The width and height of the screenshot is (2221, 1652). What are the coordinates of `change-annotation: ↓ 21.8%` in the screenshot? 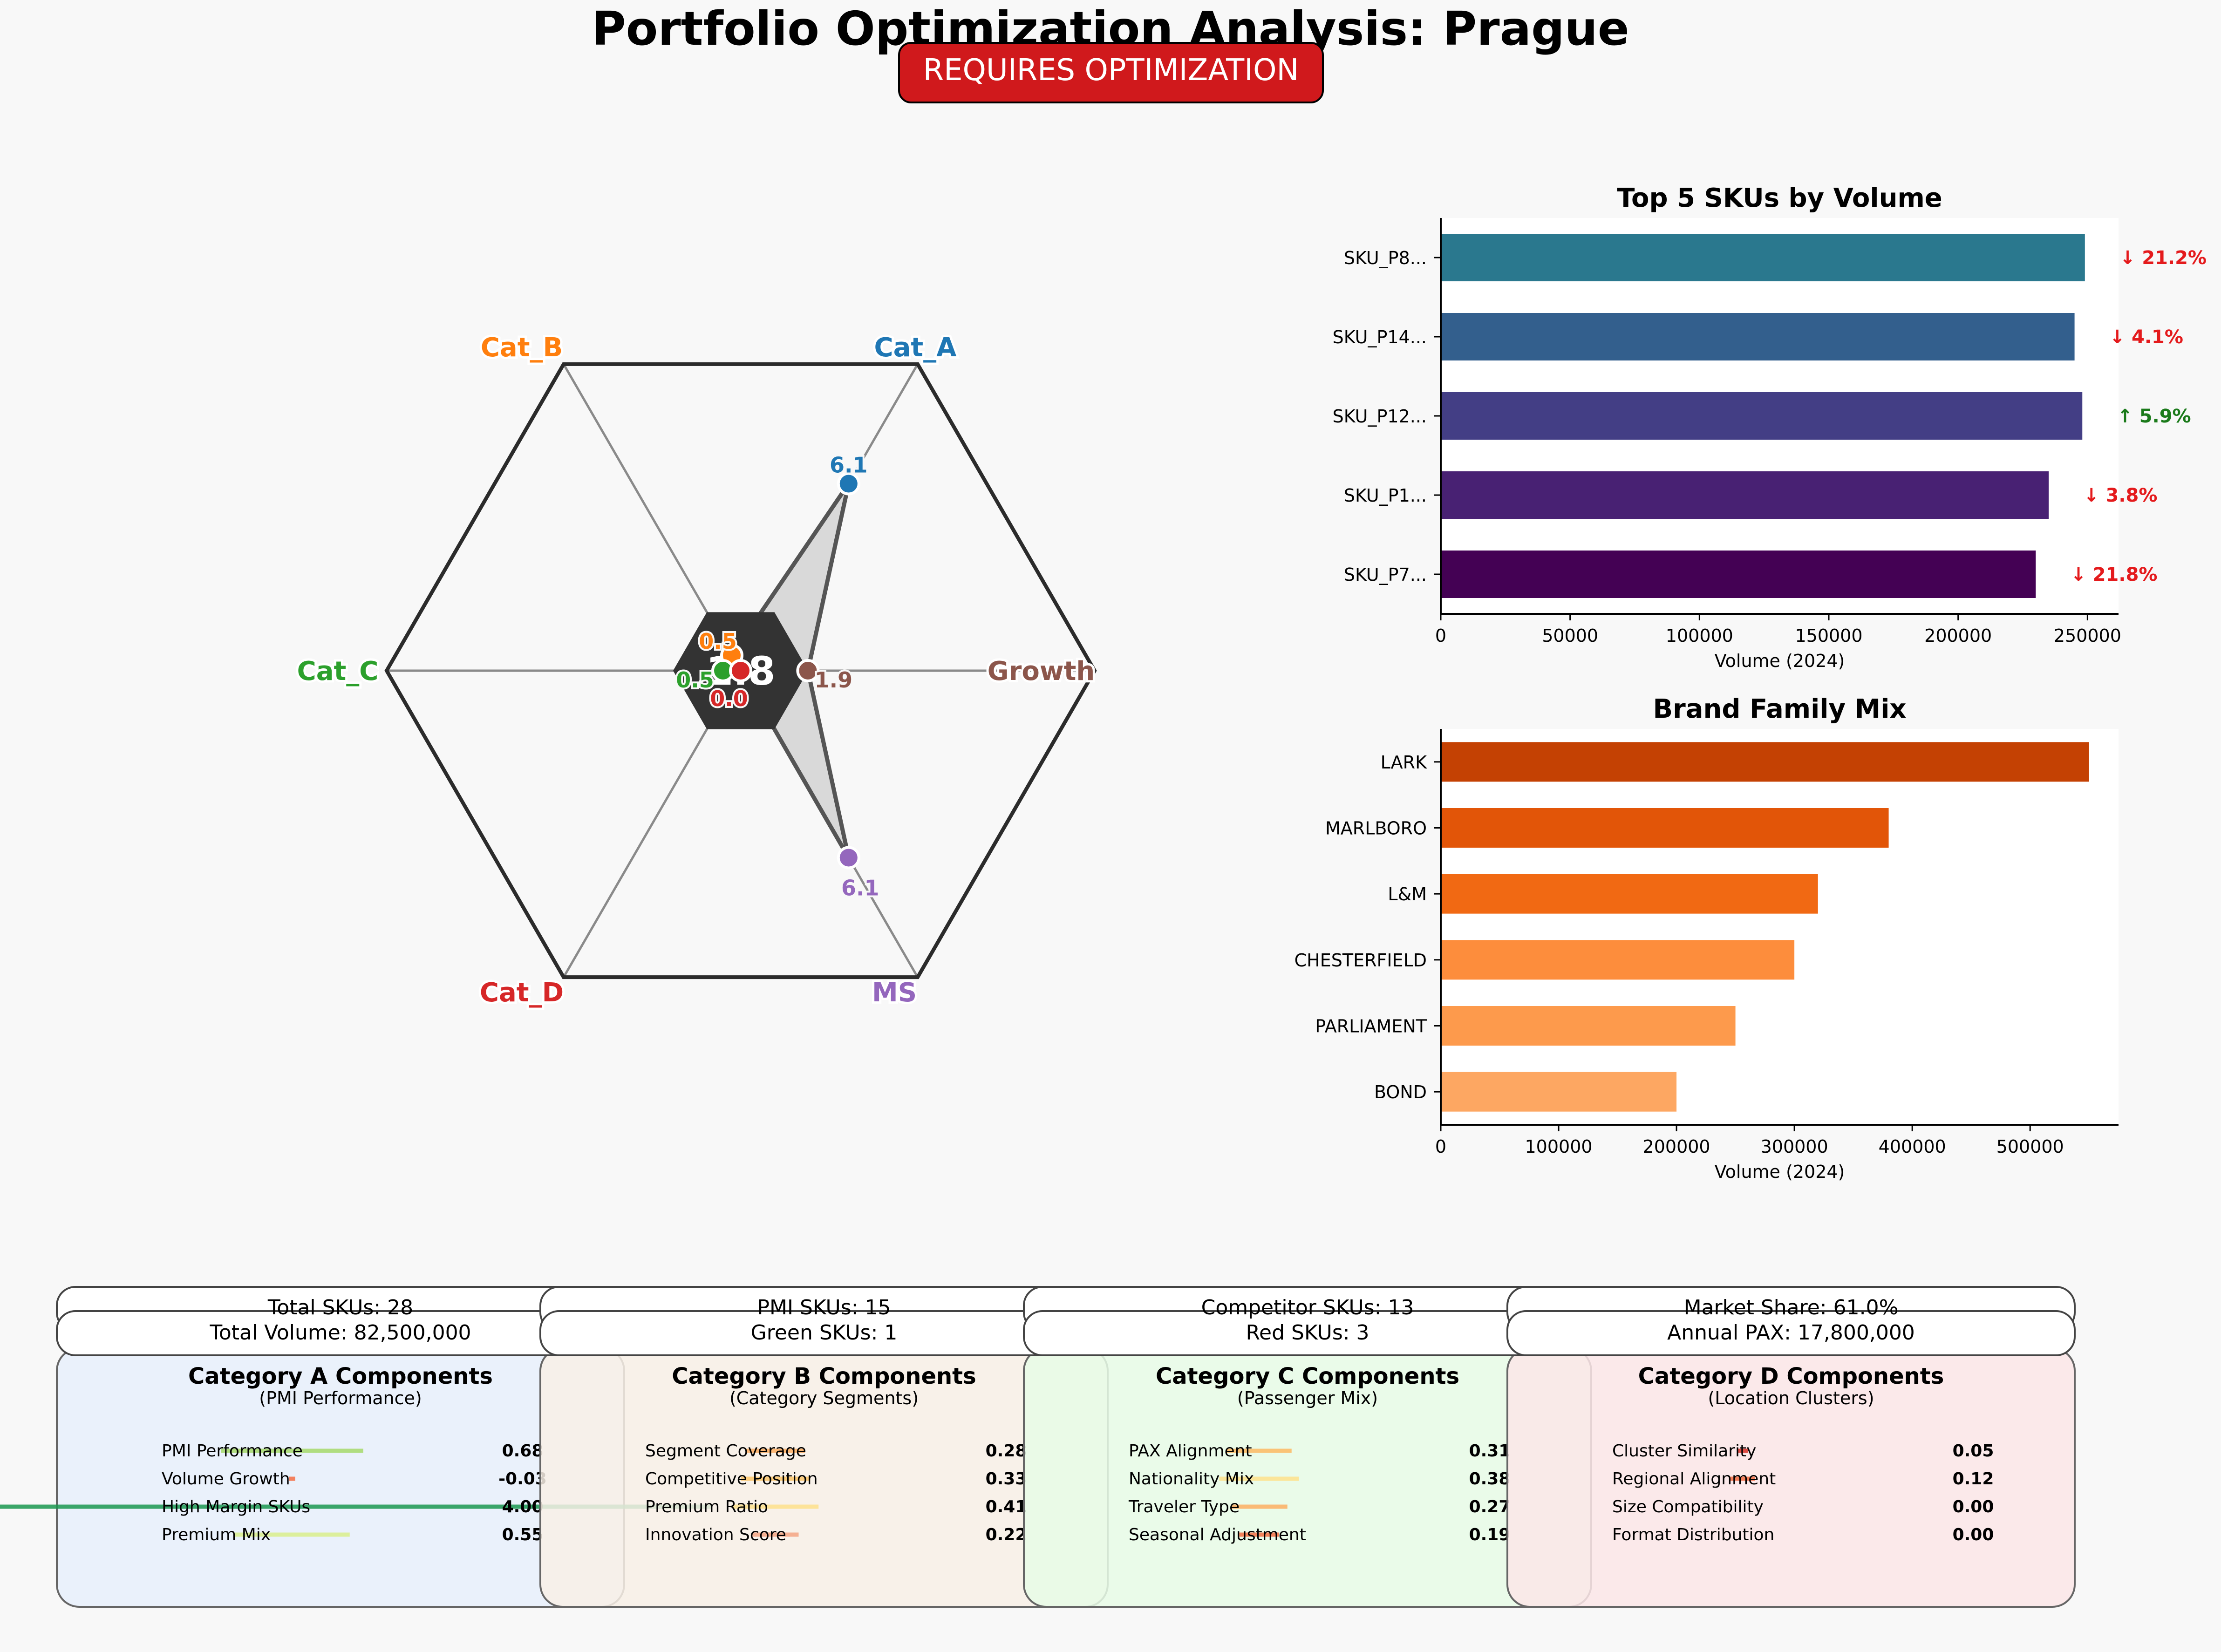 It's located at (2114, 574).